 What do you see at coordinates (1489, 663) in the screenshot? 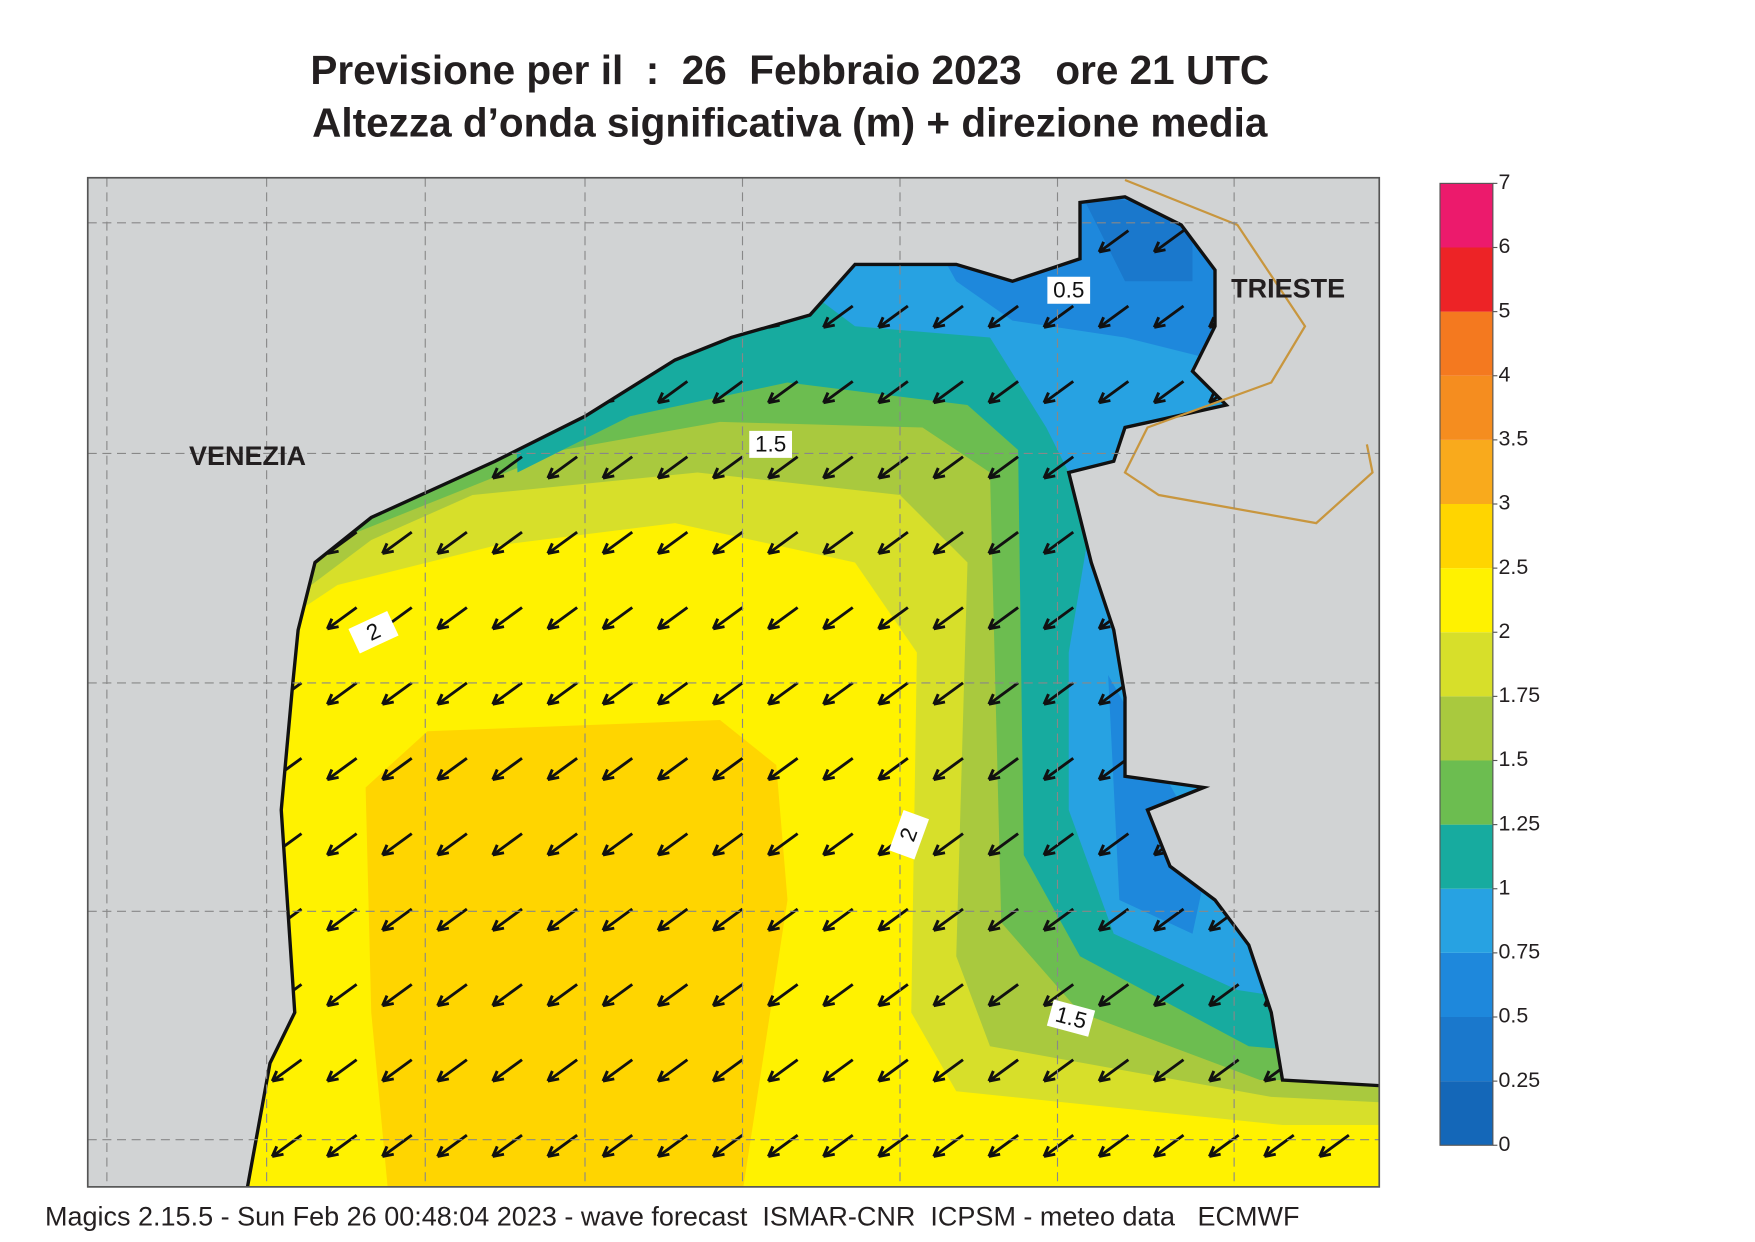
I see `colorbar: 0 0.25 0.5 0.75 1 1.25 1.5 1.75 2 2.5 3 3.5 4 5 6 7` at bounding box center [1489, 663].